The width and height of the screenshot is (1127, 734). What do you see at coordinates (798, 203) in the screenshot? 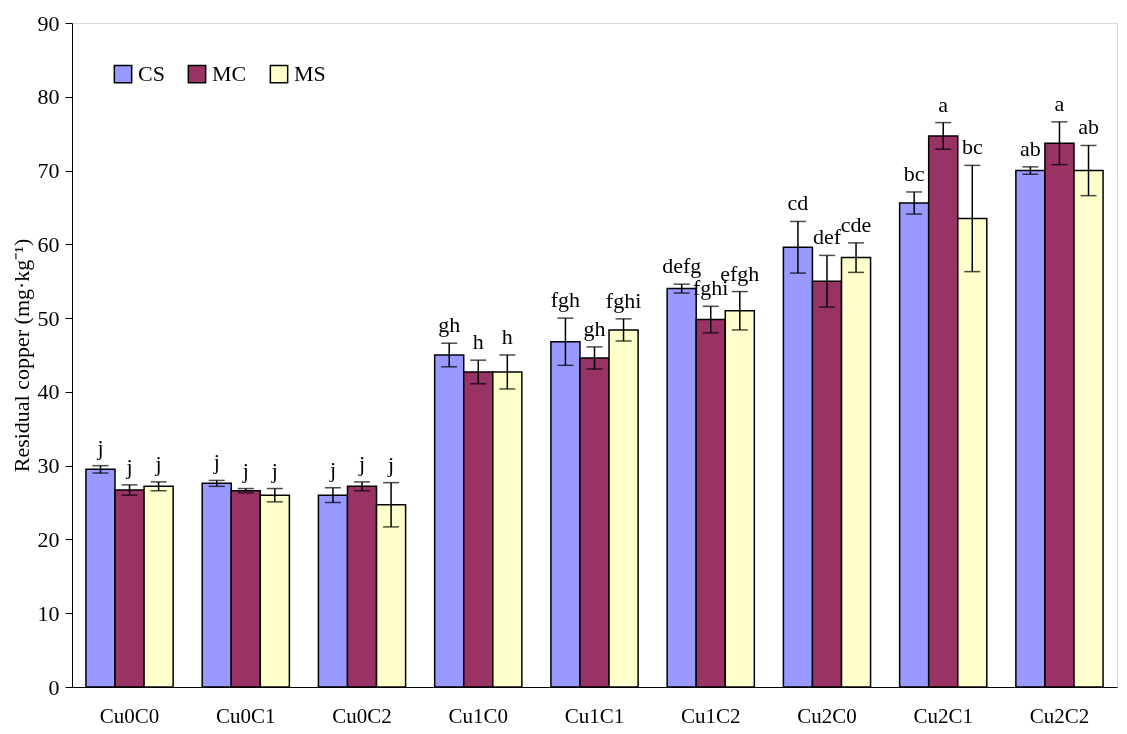
I see `data-label: cd` at bounding box center [798, 203].